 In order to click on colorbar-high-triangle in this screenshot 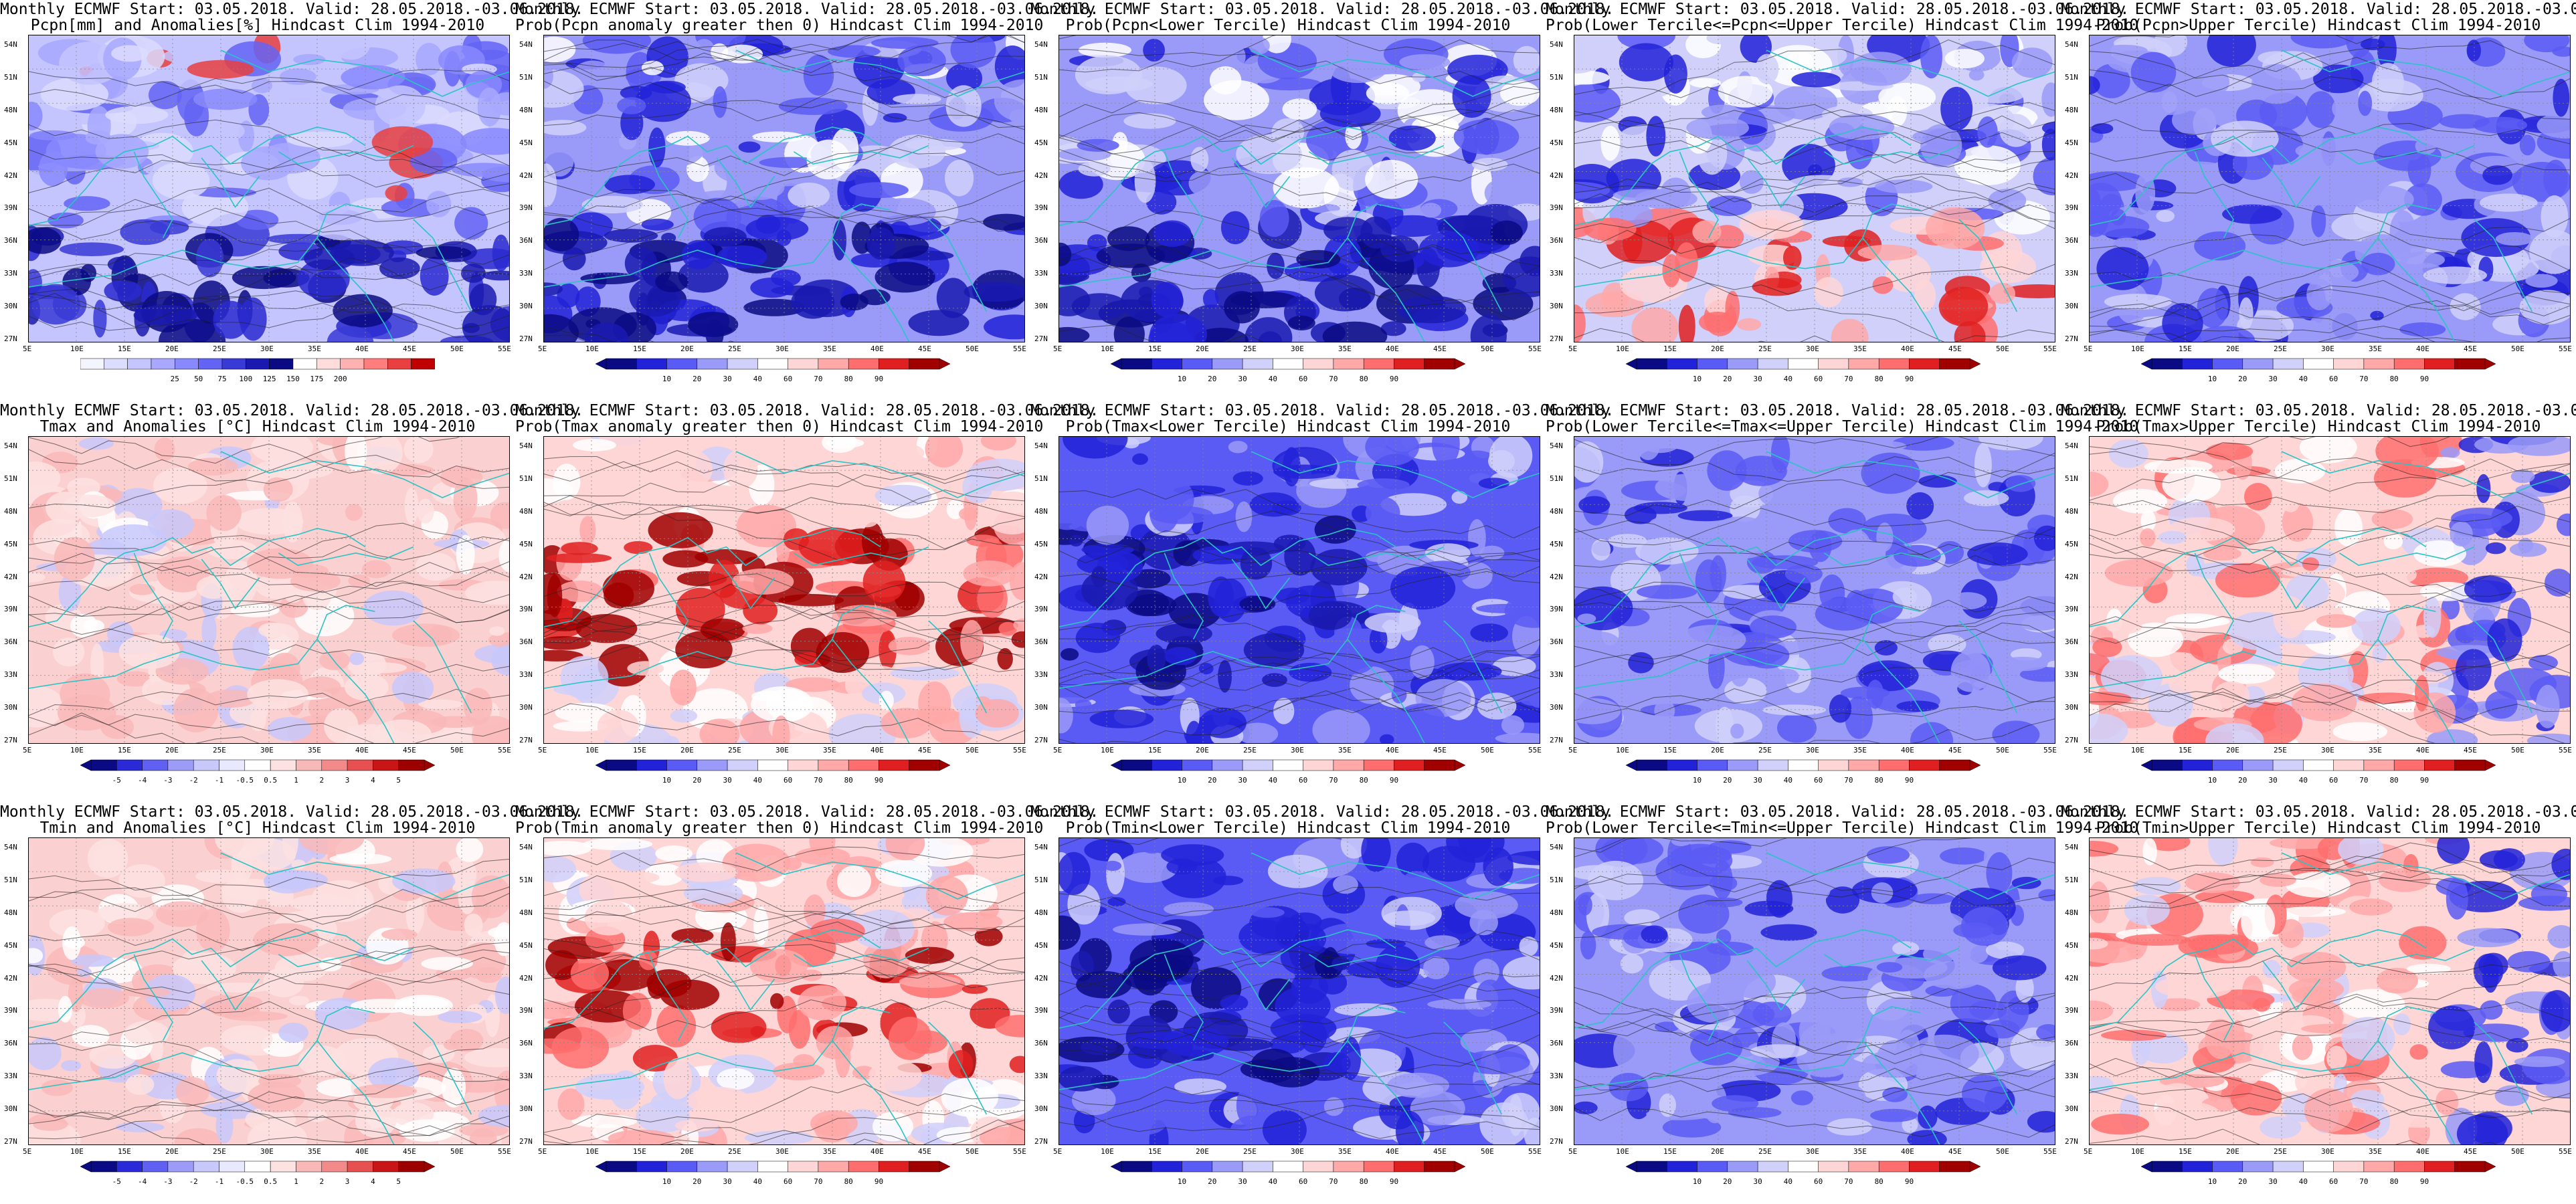, I will do `click(944, 364)`.